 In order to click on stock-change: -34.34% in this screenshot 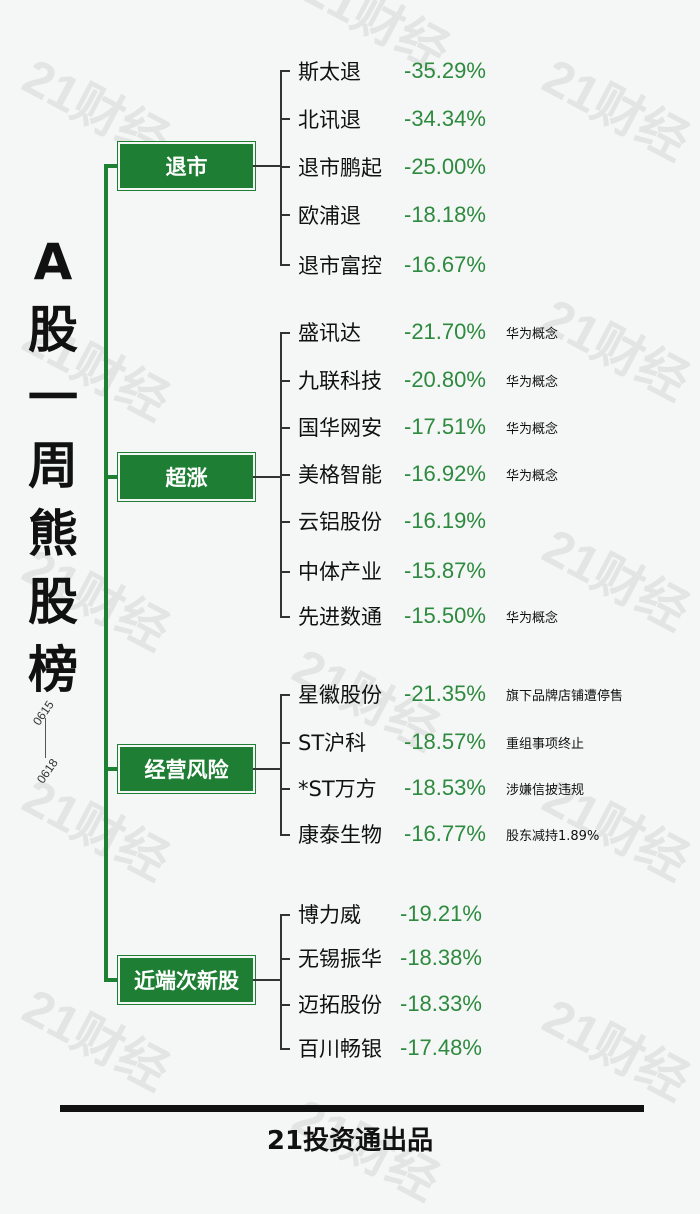, I will do `click(445, 118)`.